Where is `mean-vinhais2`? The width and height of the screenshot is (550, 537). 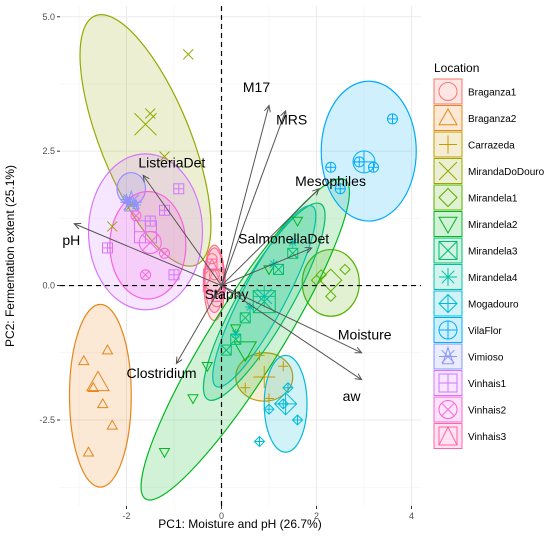 mean-vinhais2 is located at coordinates (150, 243).